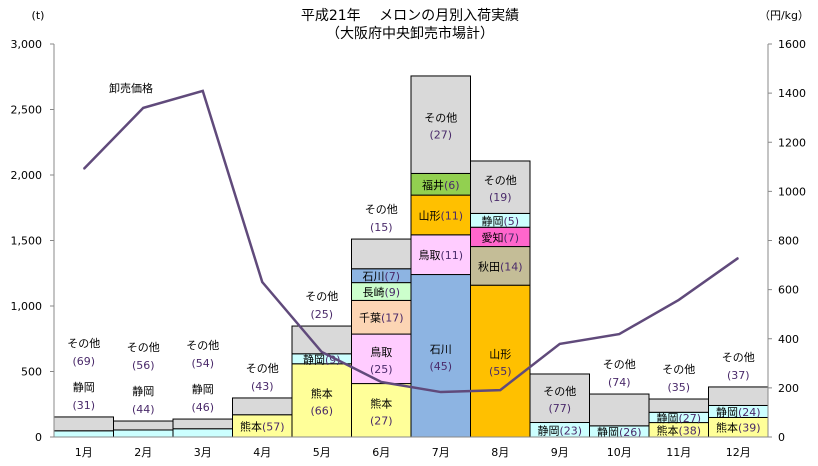 This screenshot has height=466, width=818. I want to click on chart-title: 平成21年 メロンの月別入荷実績, so click(410, 16).